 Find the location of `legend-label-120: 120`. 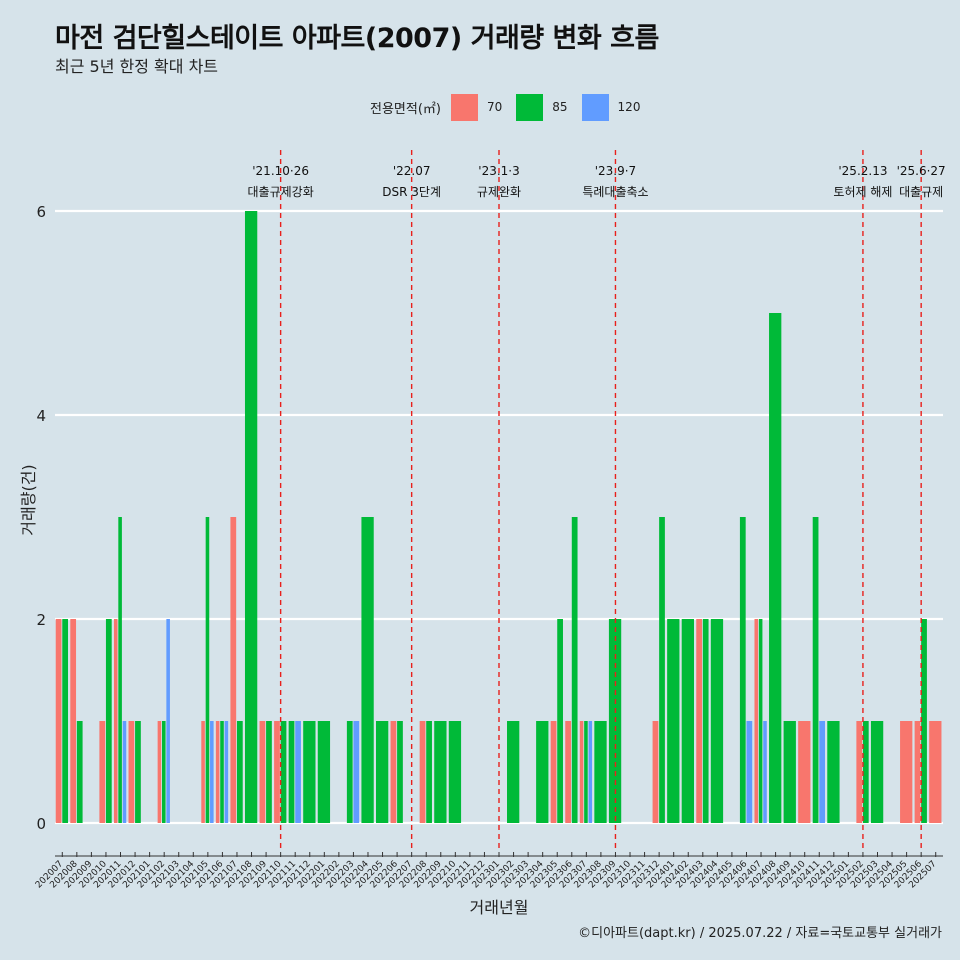

legend-label-120: 120 is located at coordinates (629, 107).